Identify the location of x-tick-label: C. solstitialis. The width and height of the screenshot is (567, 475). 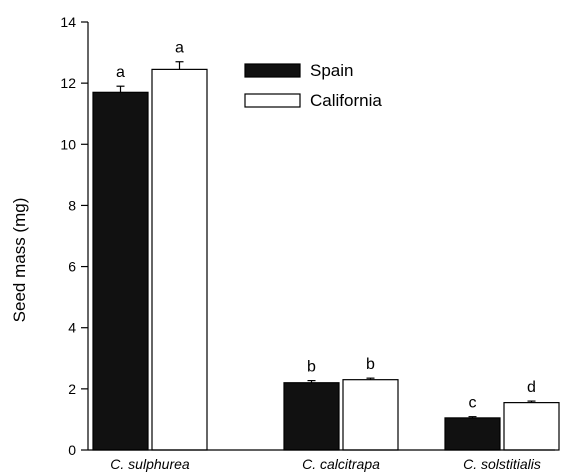
(502, 464).